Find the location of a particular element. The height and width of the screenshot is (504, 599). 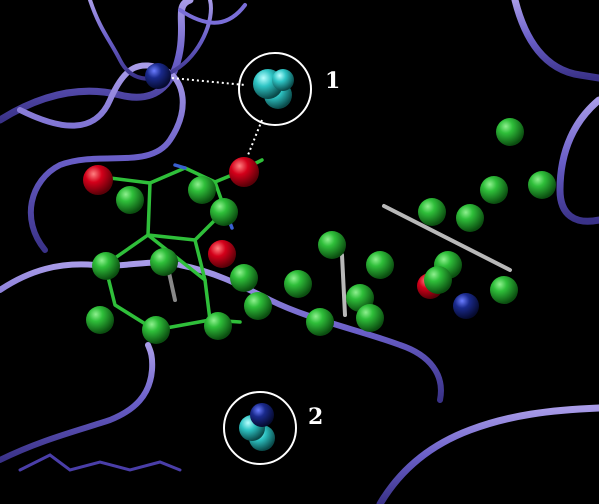

callout-1: 1 is located at coordinates (289, 89).